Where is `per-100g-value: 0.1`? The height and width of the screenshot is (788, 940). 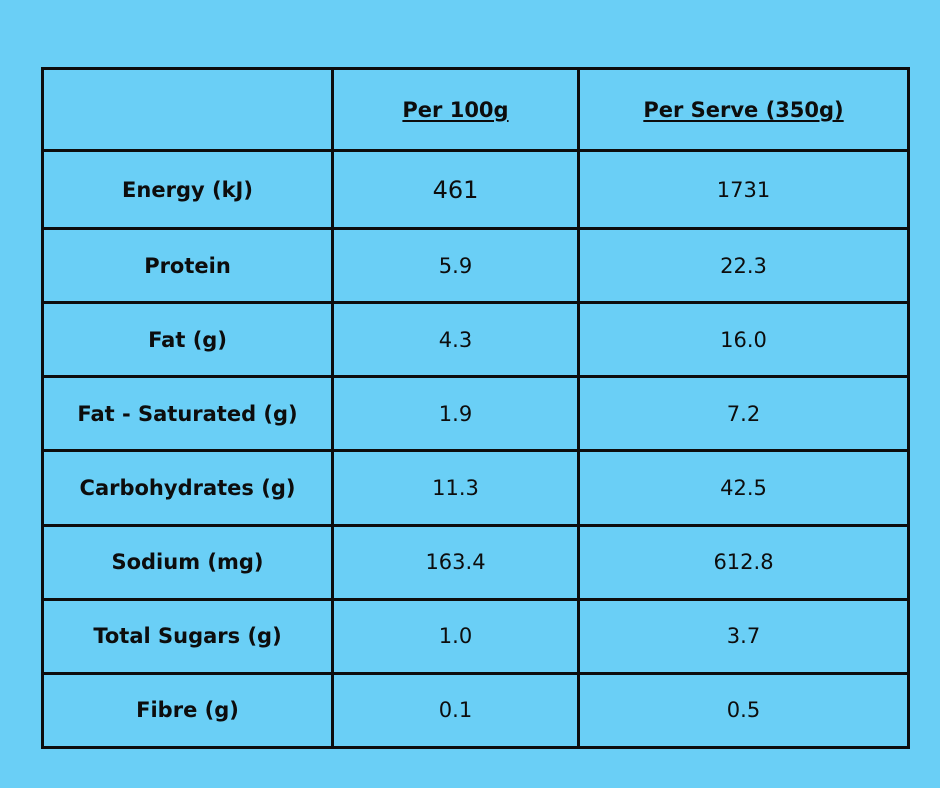
per-100g-value: 0.1 is located at coordinates (455, 710).